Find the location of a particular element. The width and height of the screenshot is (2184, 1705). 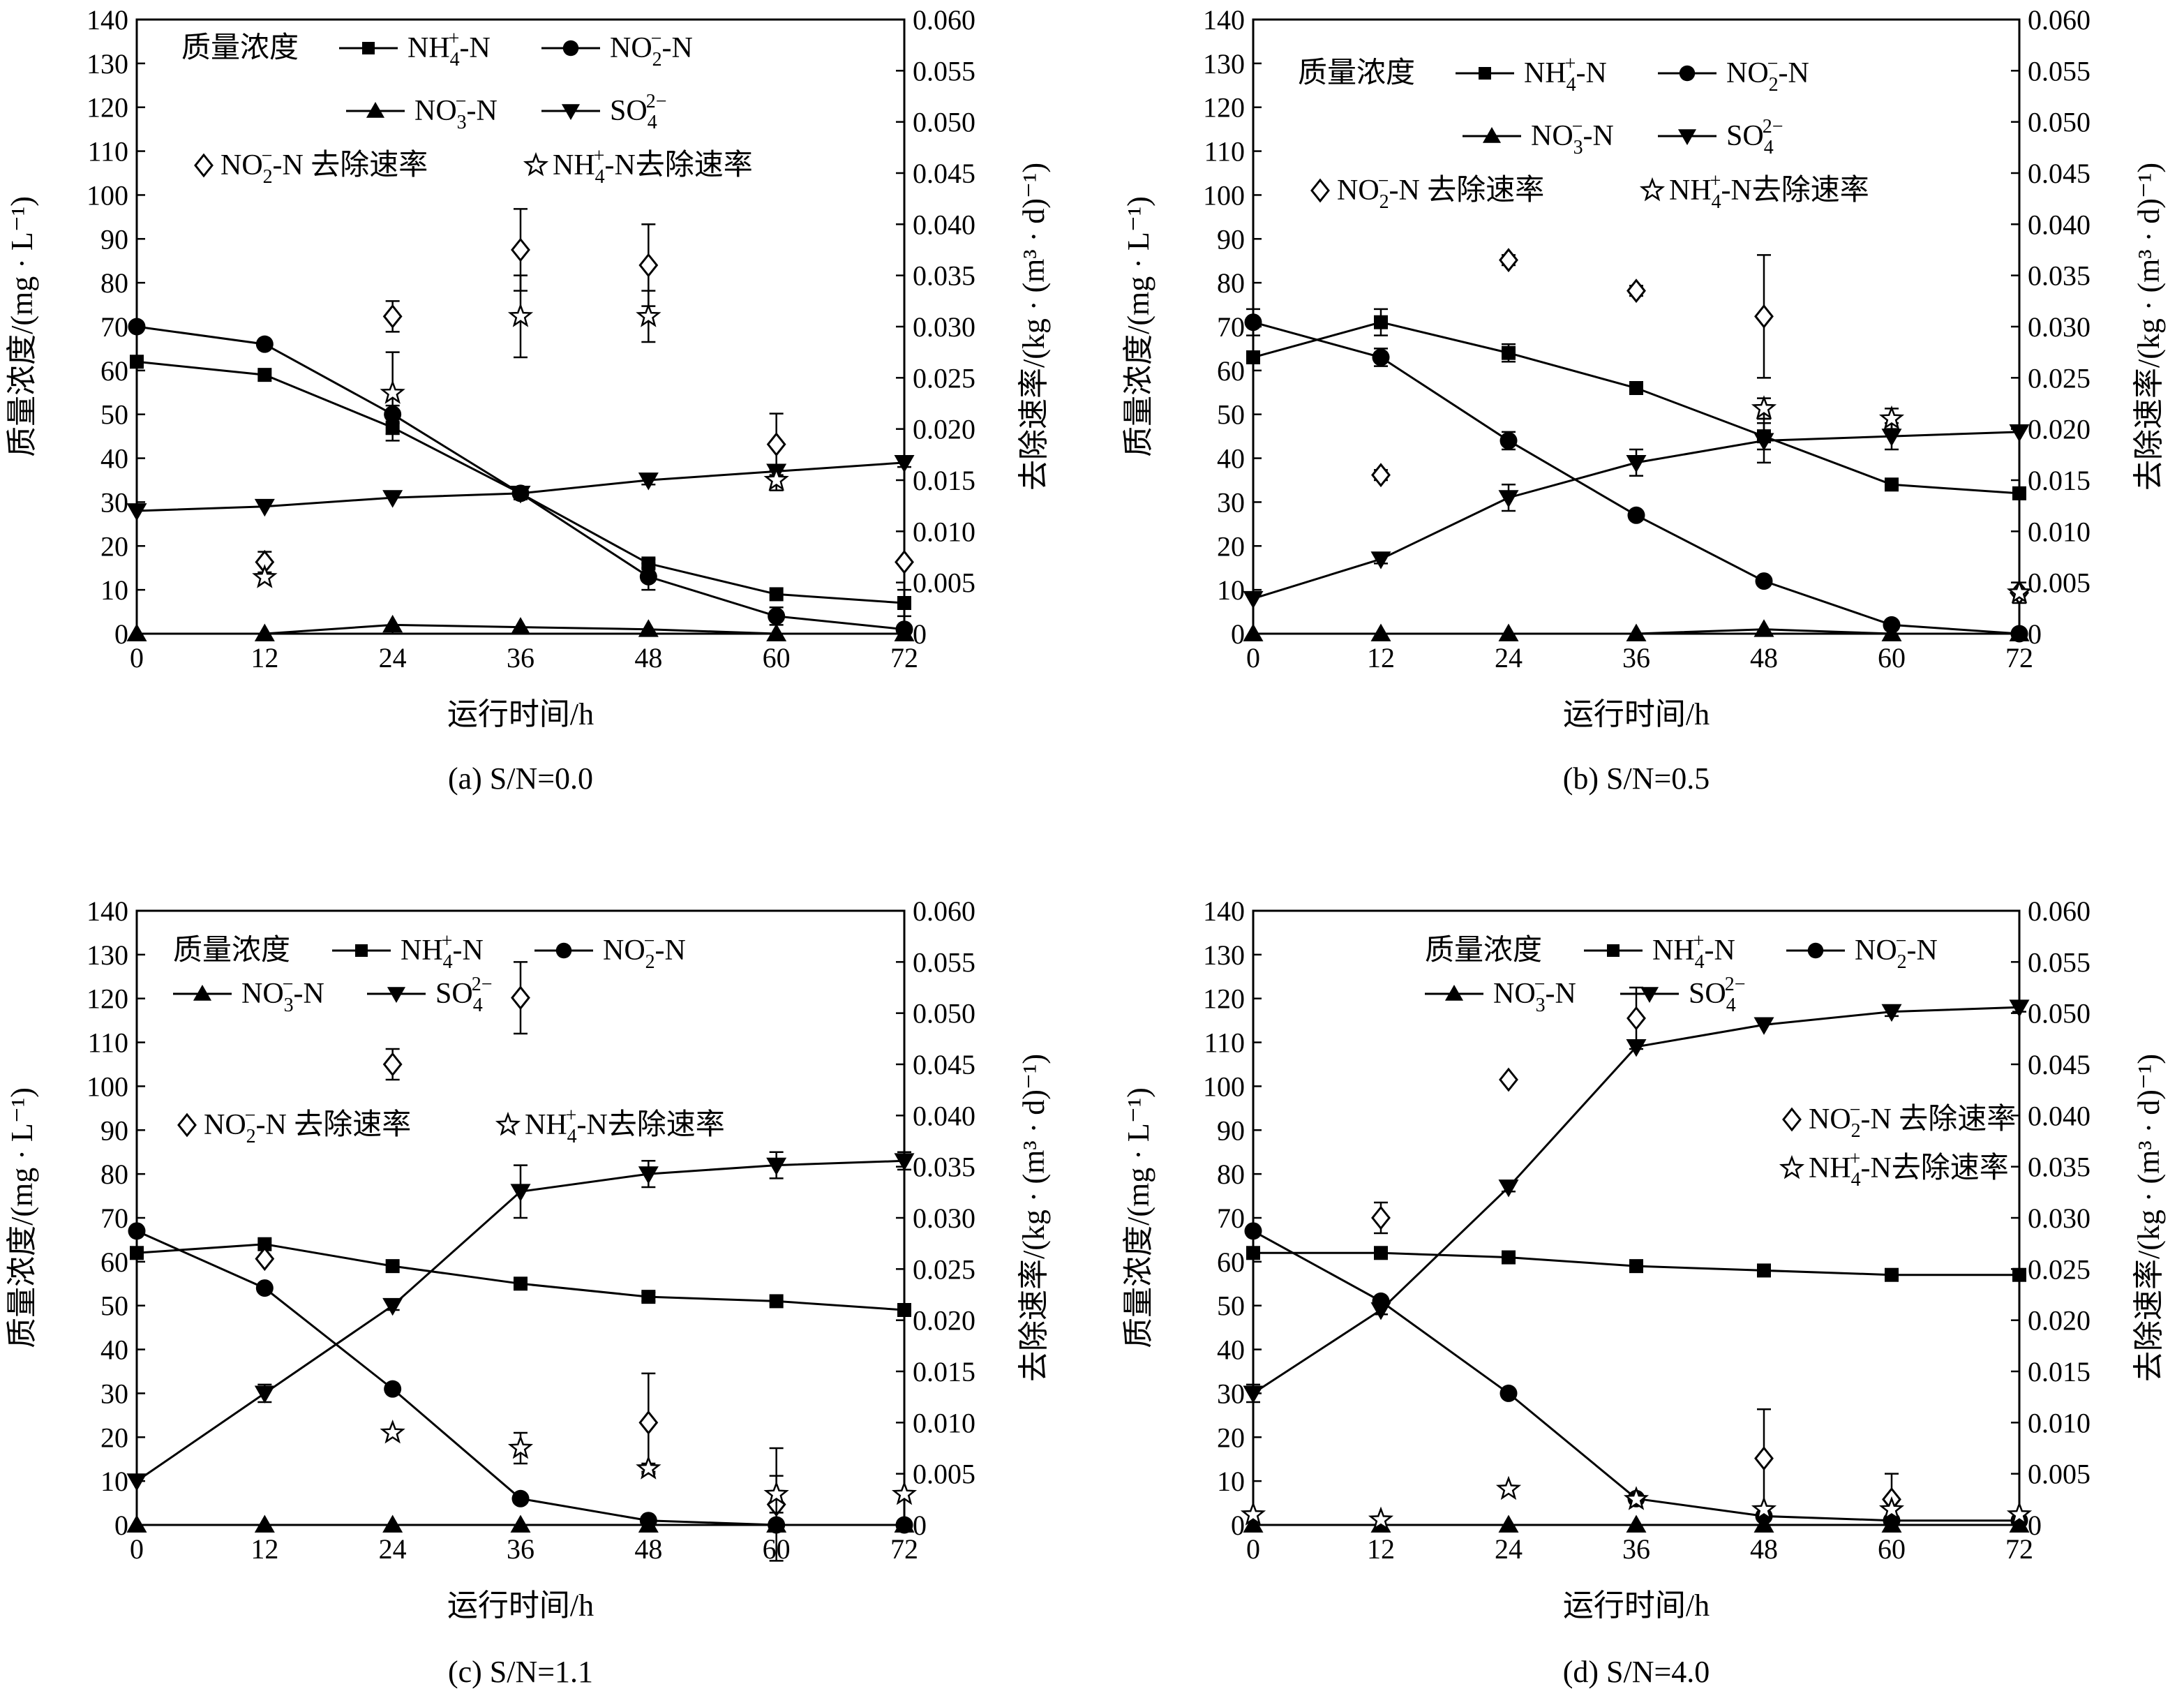

legend-marker-nh4_rate is located at coordinates (1653, 189).